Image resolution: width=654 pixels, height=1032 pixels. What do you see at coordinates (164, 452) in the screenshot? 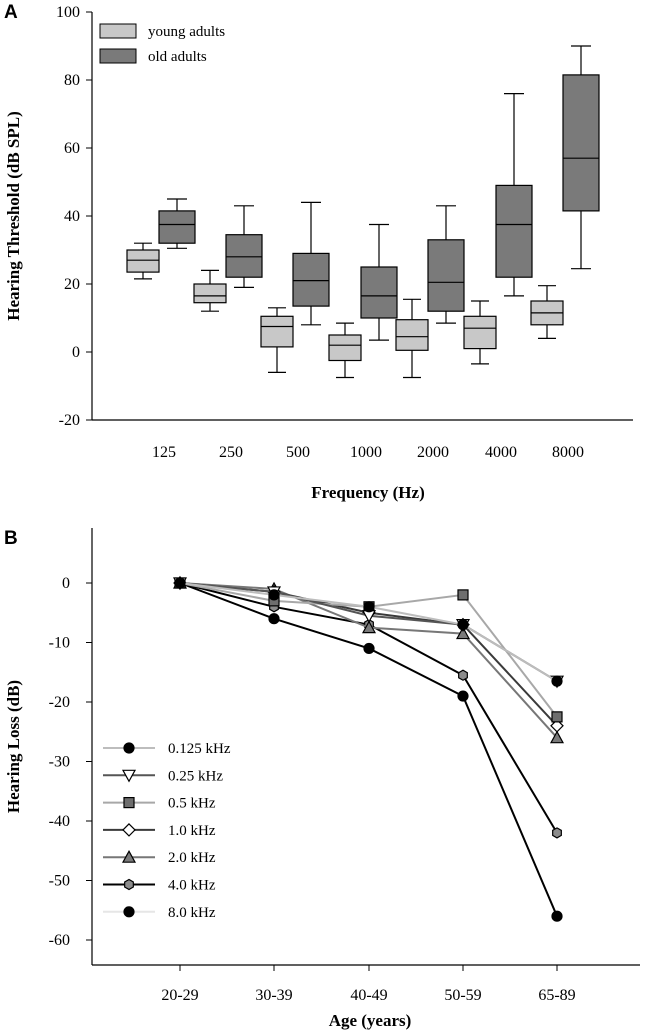
I see `x-tick-label: 125` at bounding box center [164, 452].